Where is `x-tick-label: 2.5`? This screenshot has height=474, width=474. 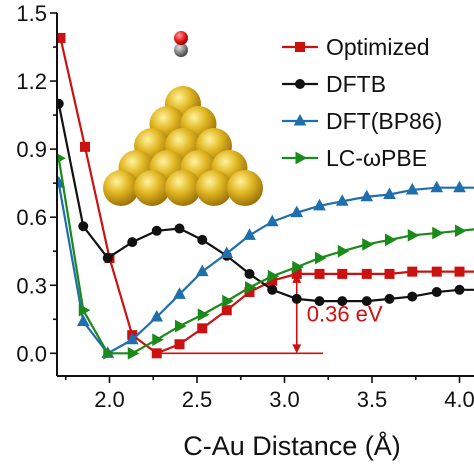
x-tick-label: 2.5 is located at coordinates (197, 399).